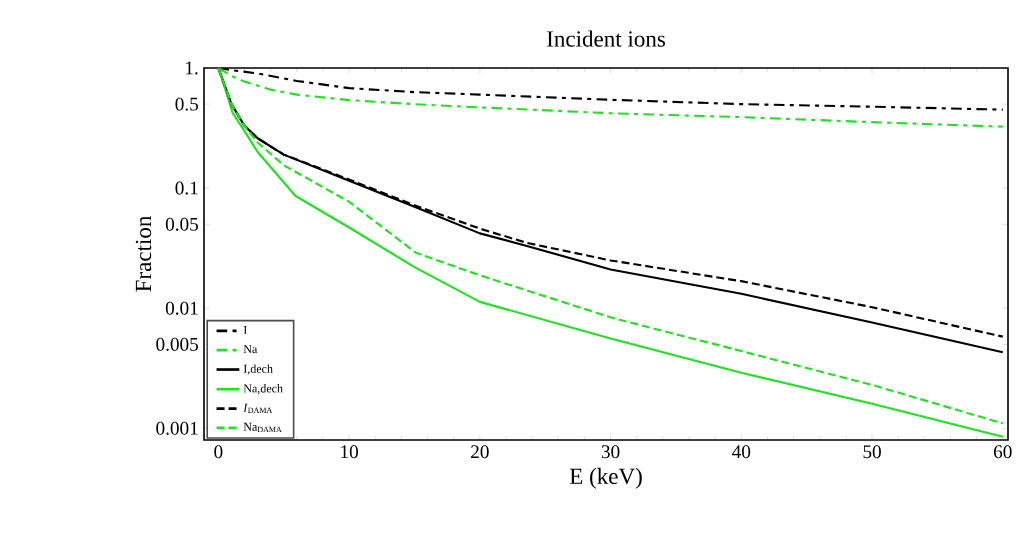 The image size is (1021, 548). What do you see at coordinates (218, 452) in the screenshot?
I see `x-tick-label: 0` at bounding box center [218, 452].